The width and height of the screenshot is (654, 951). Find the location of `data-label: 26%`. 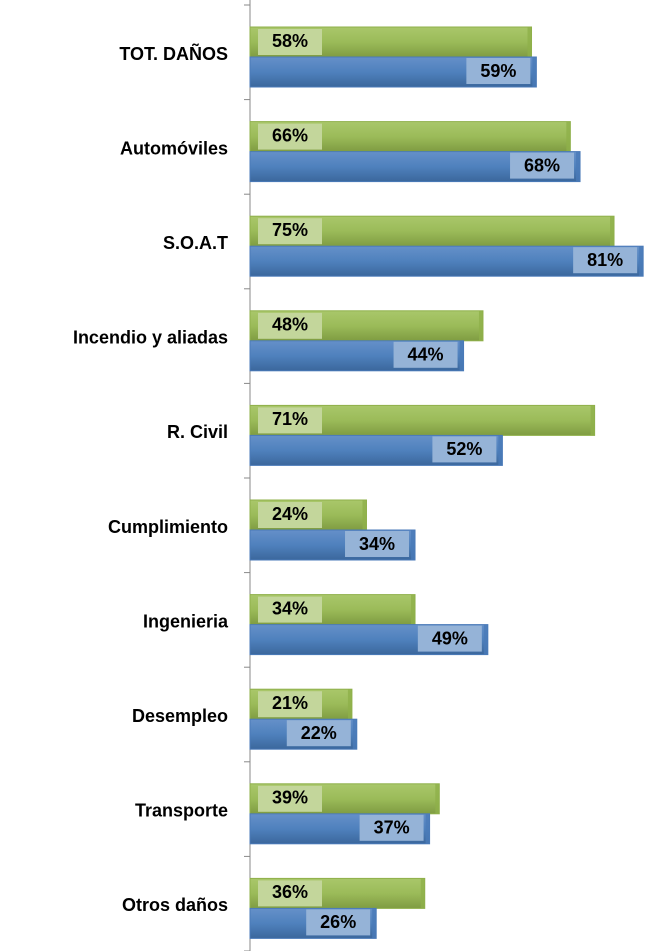

data-label: 26% is located at coordinates (338, 922).